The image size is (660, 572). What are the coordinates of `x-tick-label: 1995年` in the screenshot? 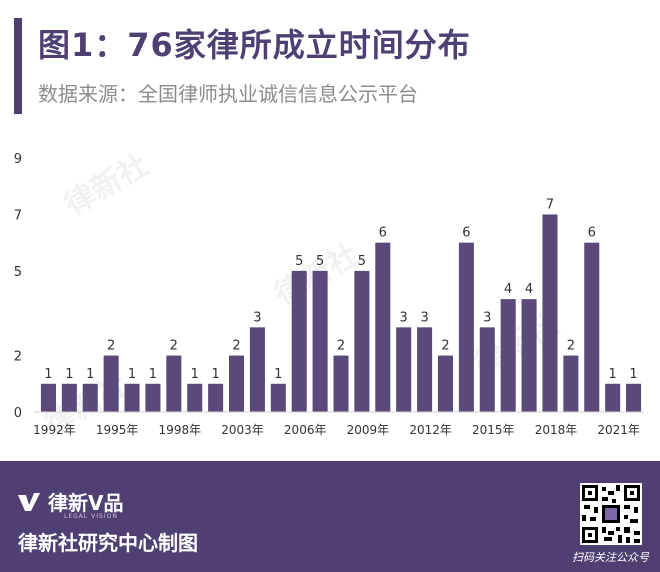 It's located at (117, 430).